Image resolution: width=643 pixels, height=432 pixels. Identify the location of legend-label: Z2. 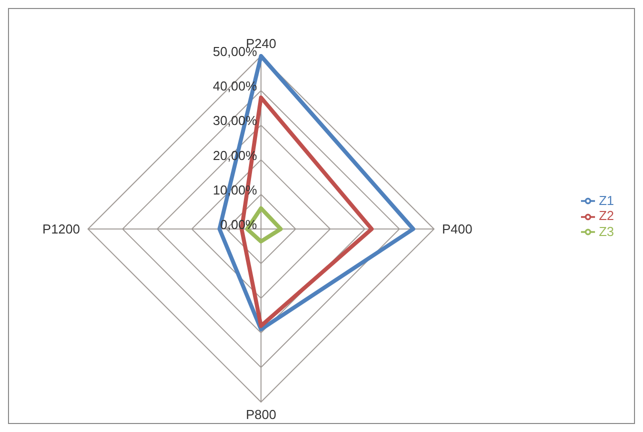
(606, 216).